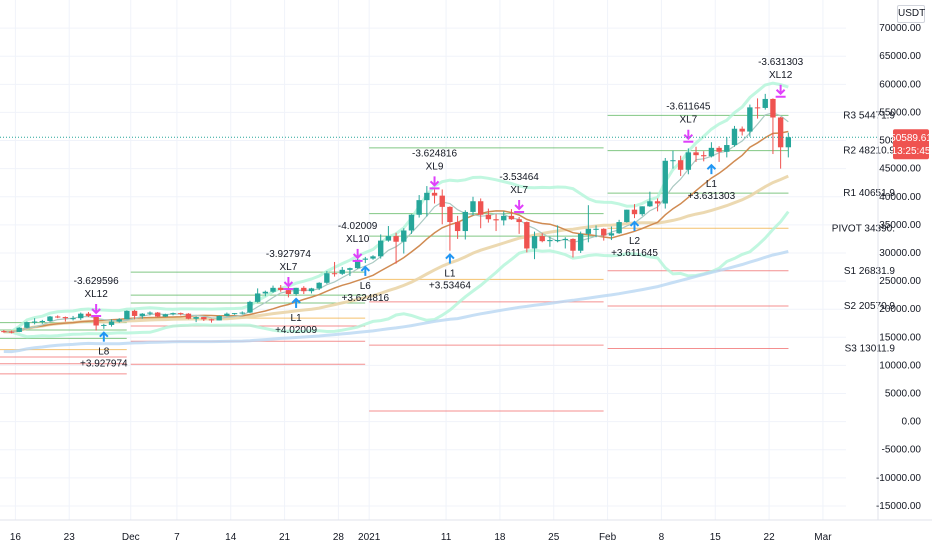  What do you see at coordinates (900, 337) in the screenshot?
I see `y-tick-label: 15000.00` at bounding box center [900, 337].